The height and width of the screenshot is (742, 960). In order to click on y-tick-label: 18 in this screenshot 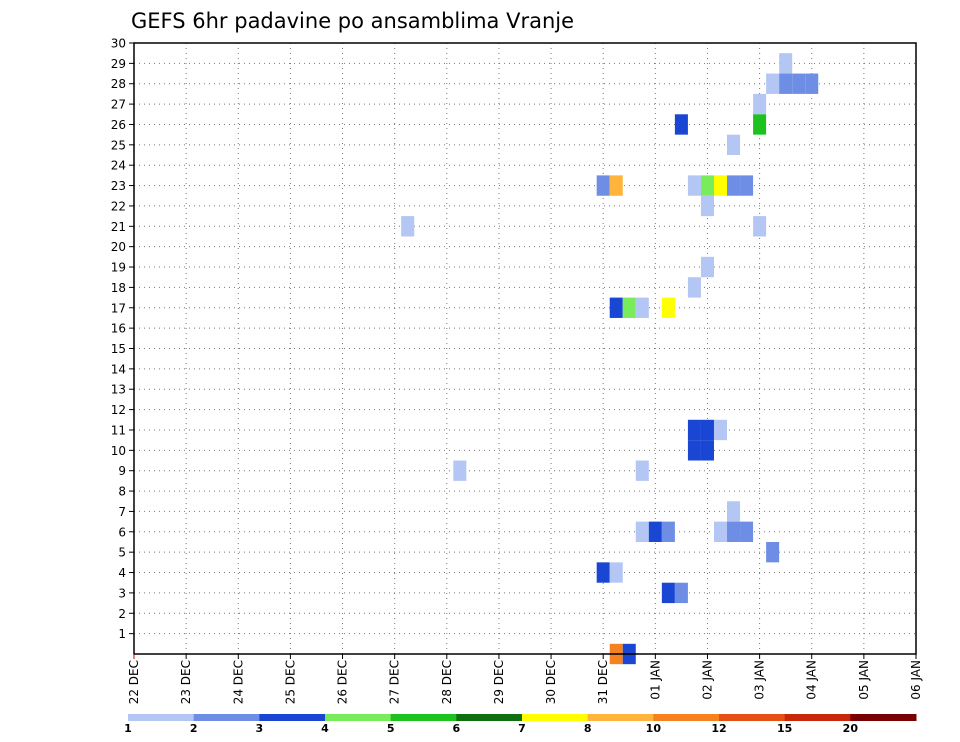, I will do `click(118, 288)`.